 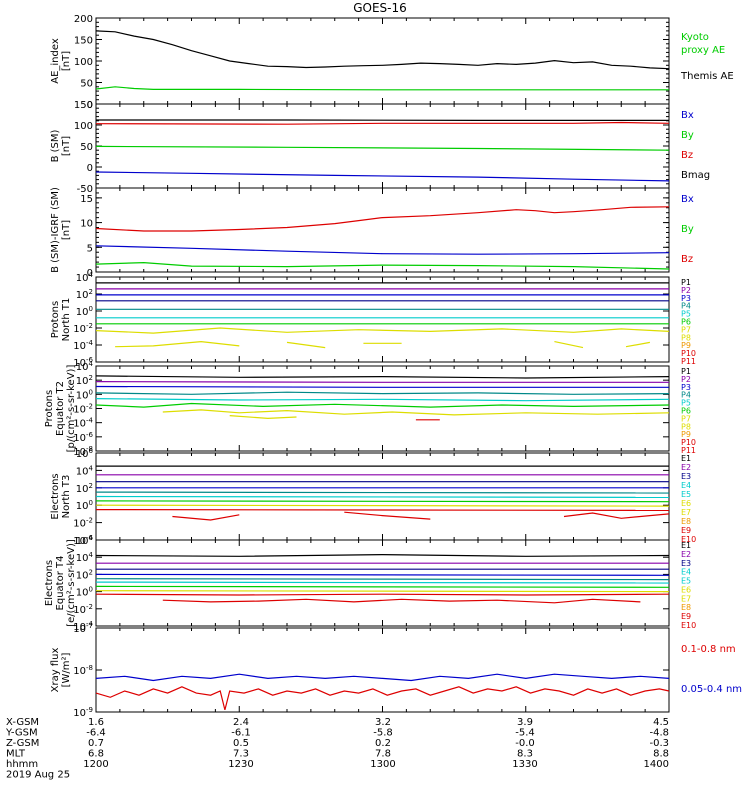 What do you see at coordinates (686, 503) in the screenshot?
I see `legend-entry: E6` at bounding box center [686, 503].